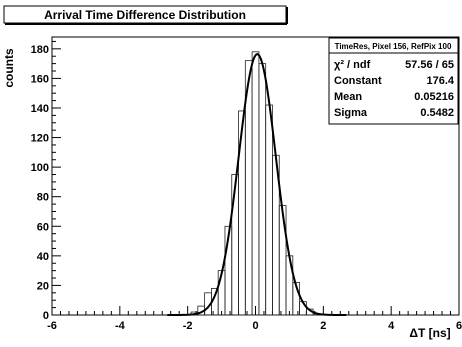 The height and width of the screenshot is (347, 462). I want to click on x-tick-label: -2, so click(188, 326).